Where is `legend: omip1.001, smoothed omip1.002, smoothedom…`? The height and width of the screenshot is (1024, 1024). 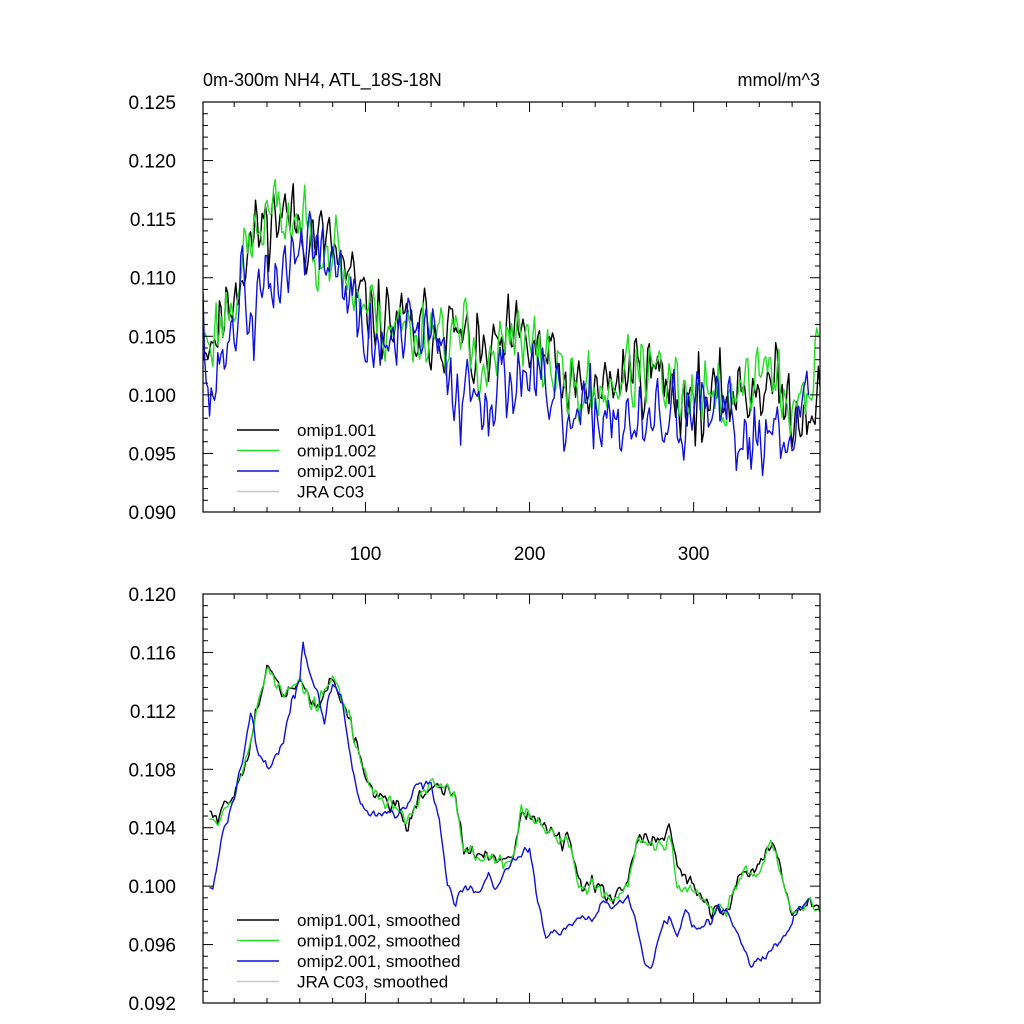
legend: omip1.001, smoothed omip1.002, smoothedom… is located at coordinates (349, 951).